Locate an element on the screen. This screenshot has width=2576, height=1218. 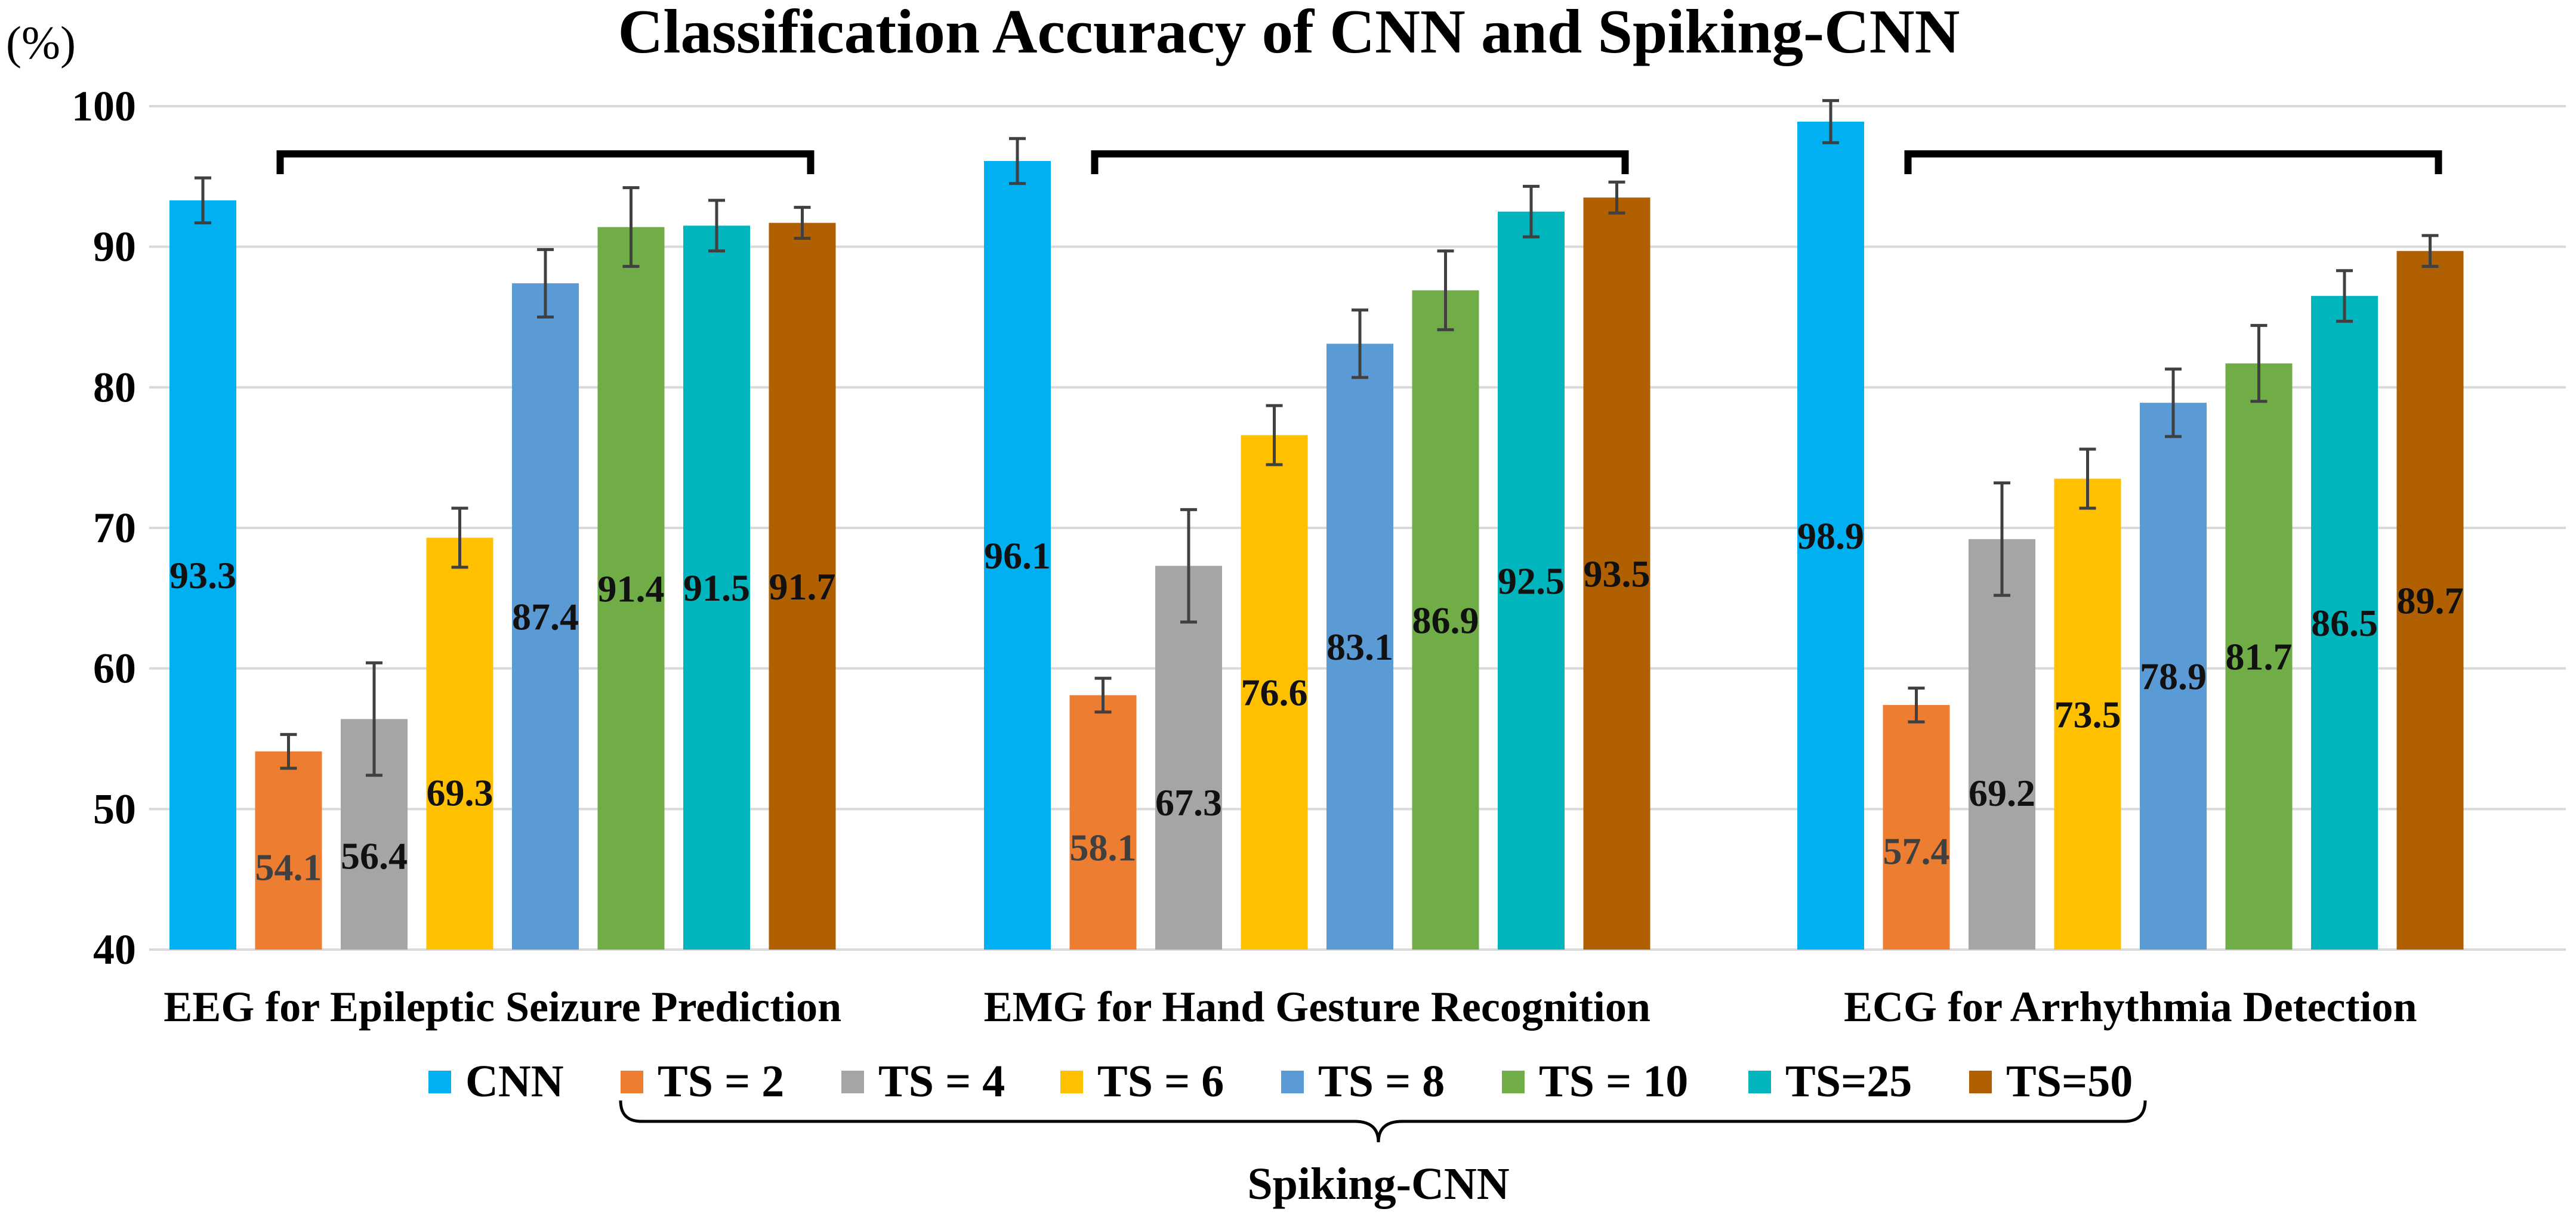
data-label: 56.4 is located at coordinates (375, 856).